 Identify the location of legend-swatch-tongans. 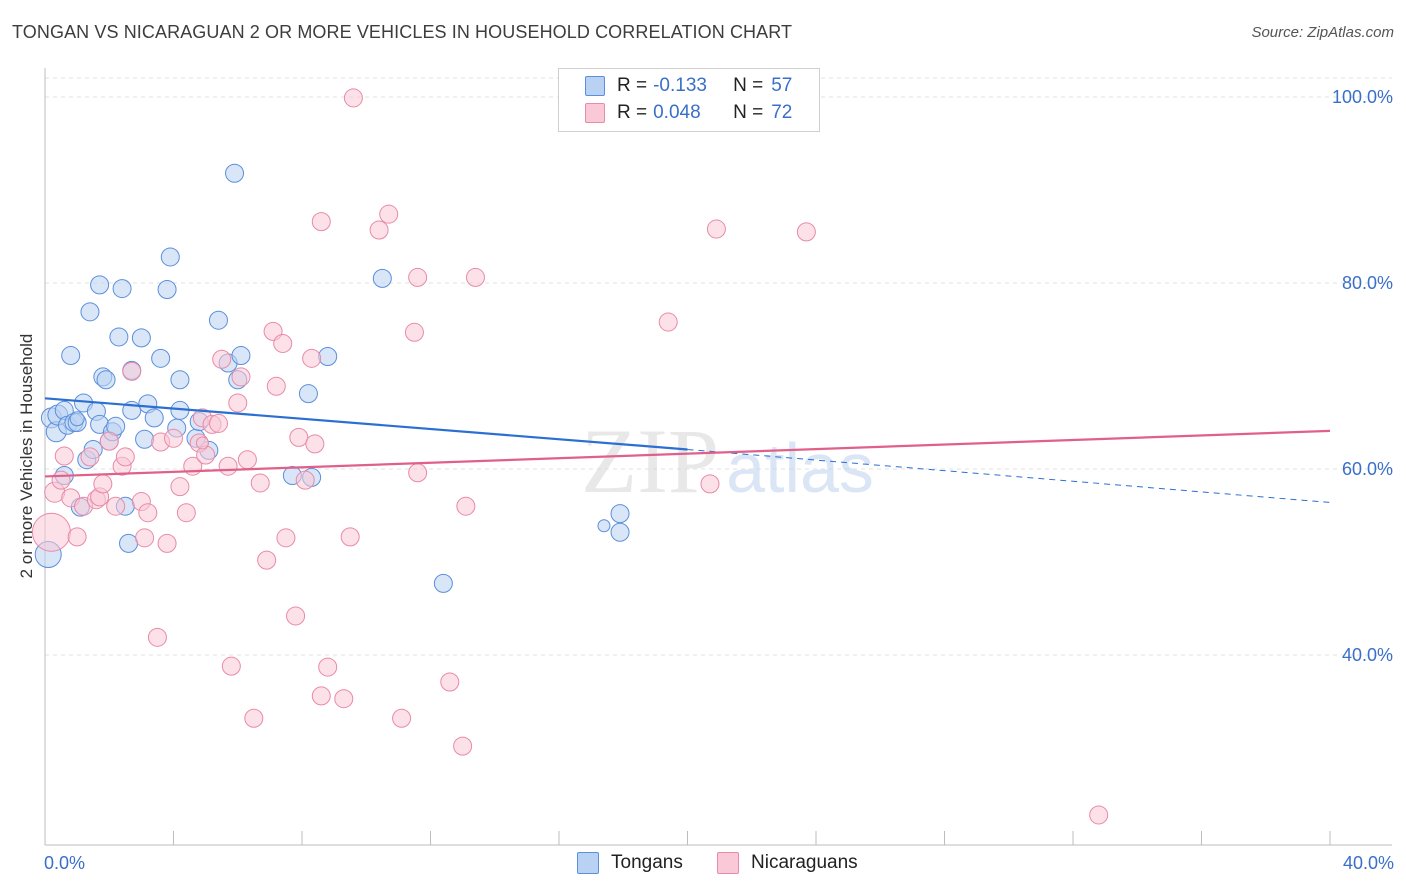
(595, 86).